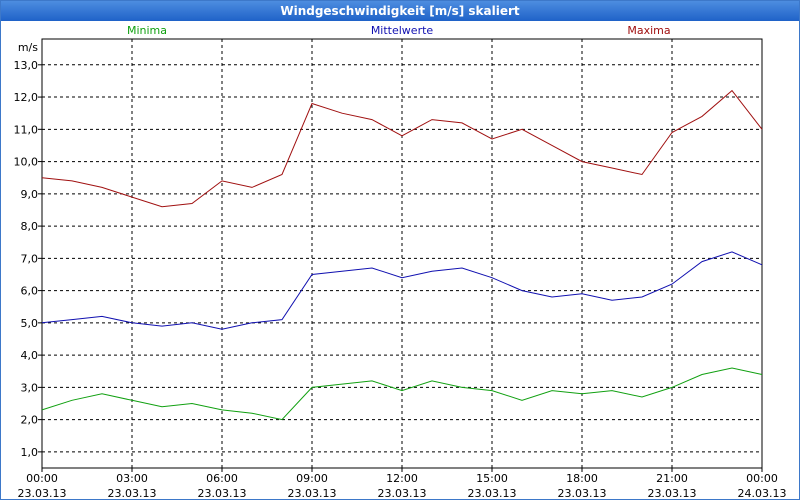 This screenshot has width=800, height=501. I want to click on y-tick-label: 2,0, so click(30, 420).